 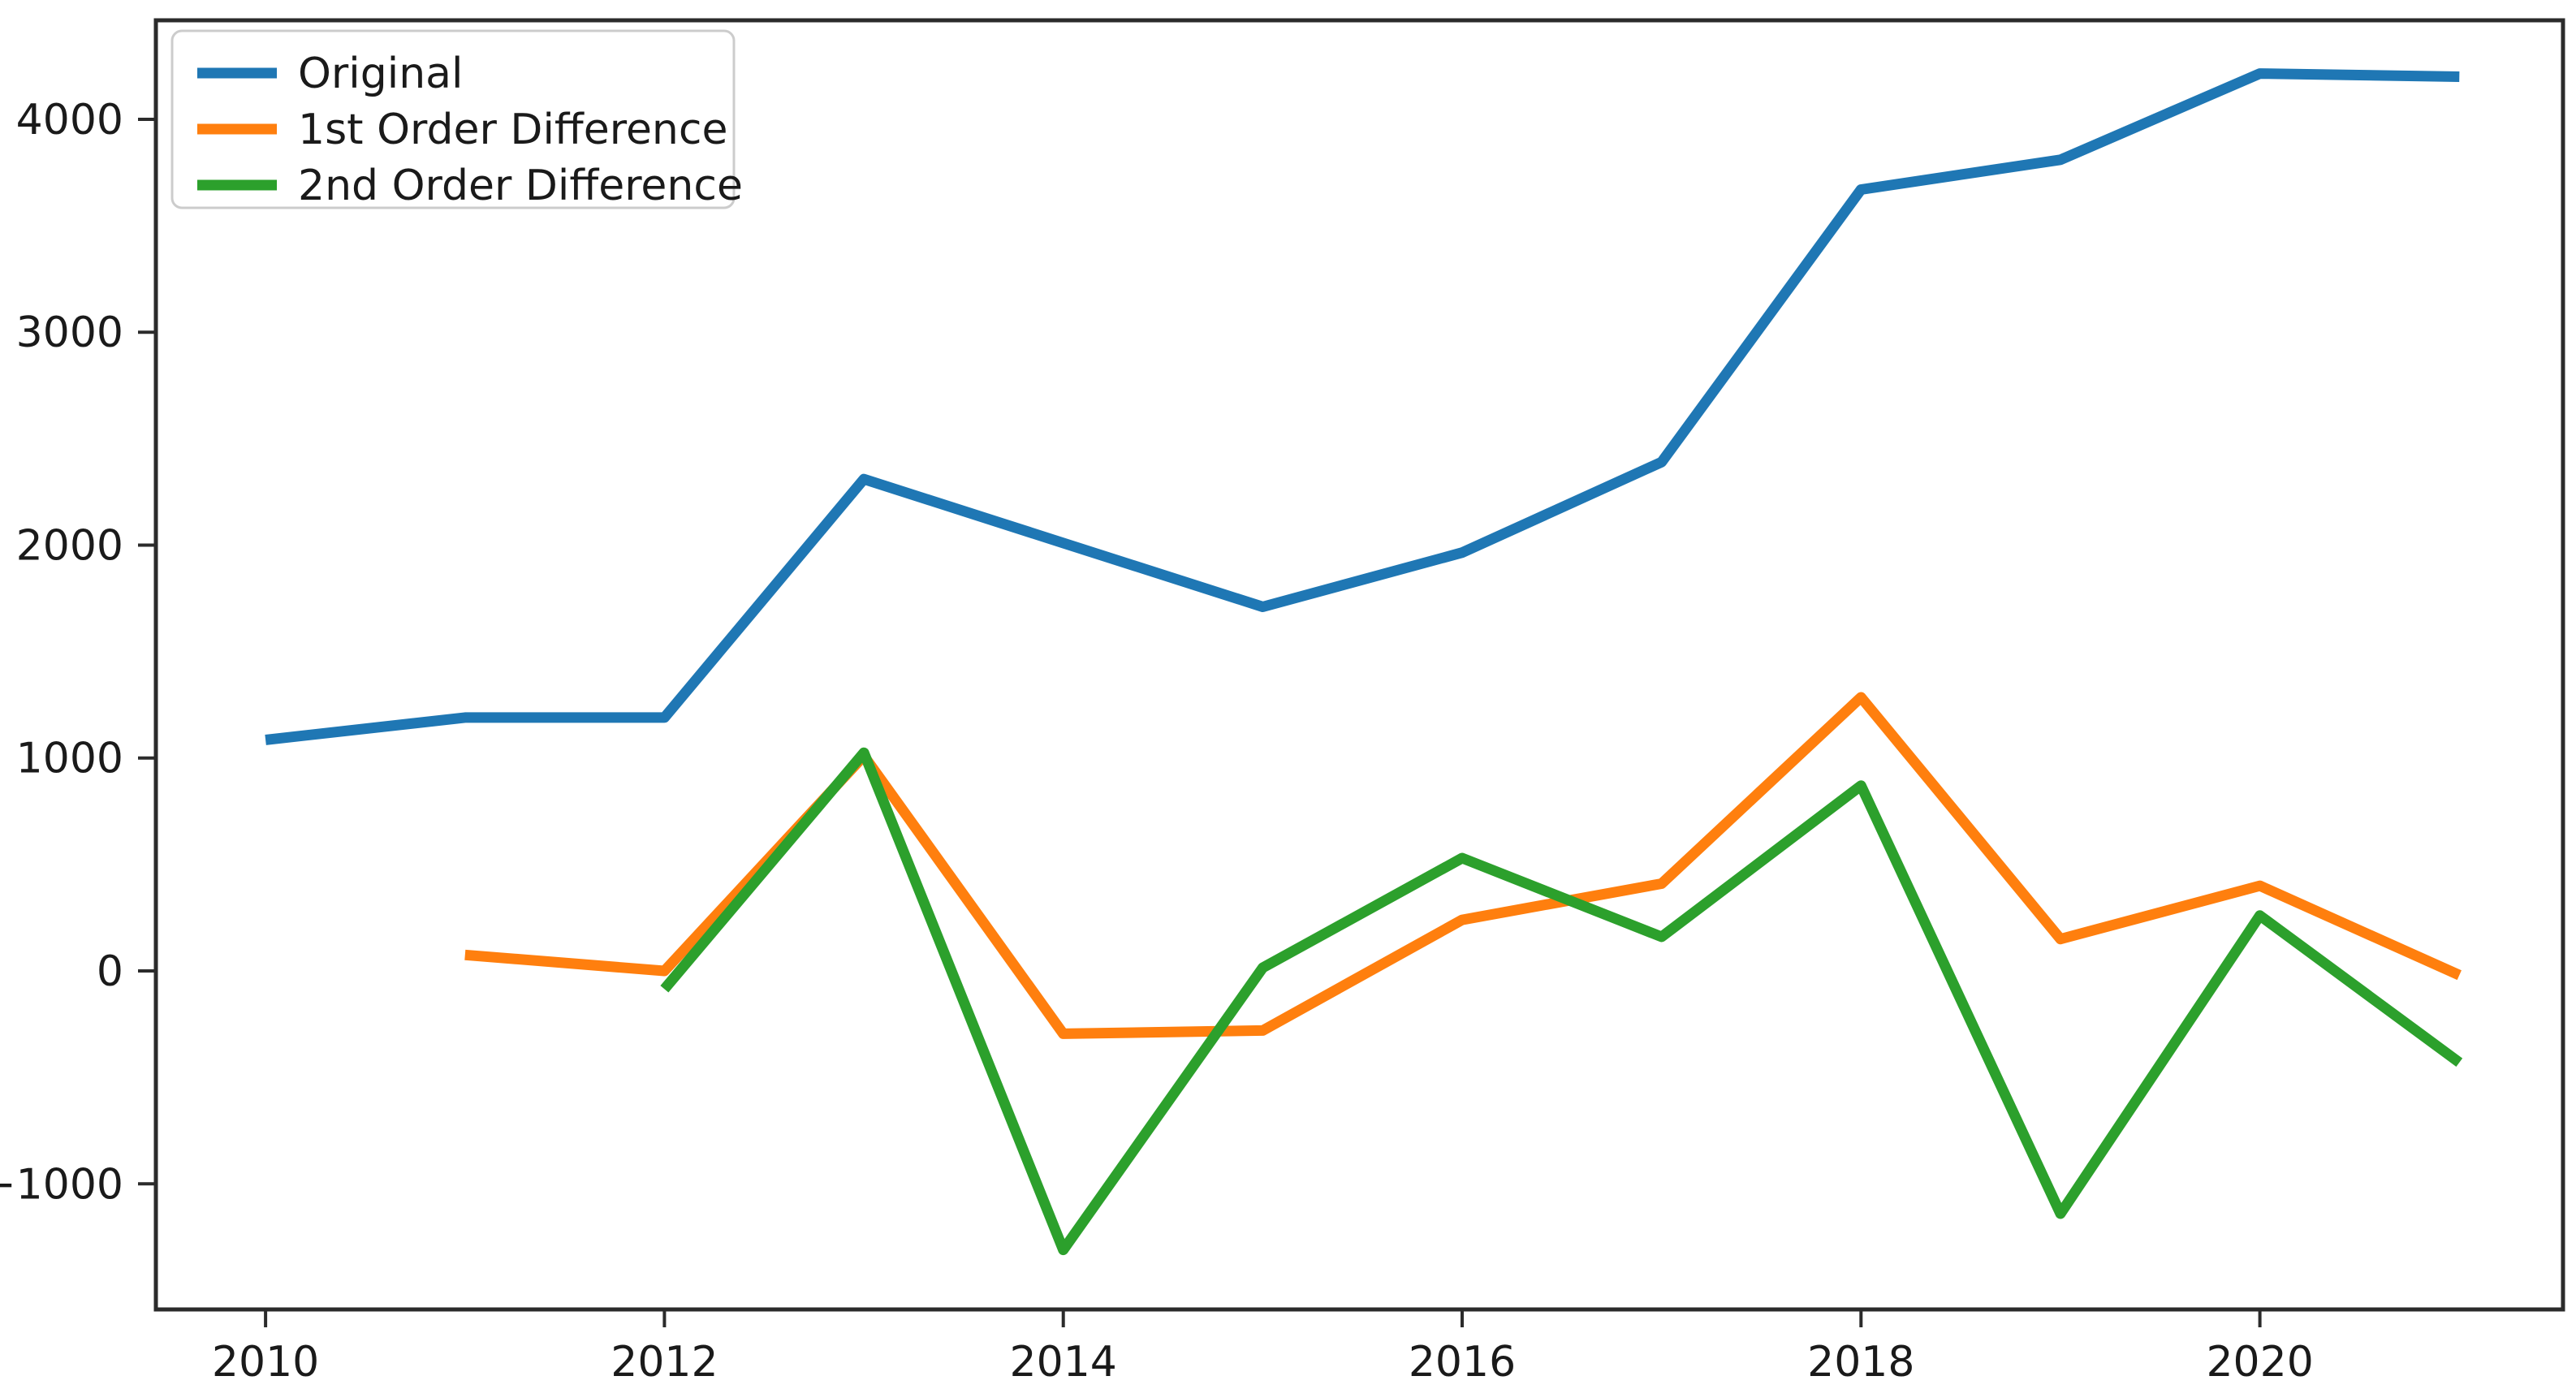 I want to click on legend-label-0: Original, so click(x=380, y=74).